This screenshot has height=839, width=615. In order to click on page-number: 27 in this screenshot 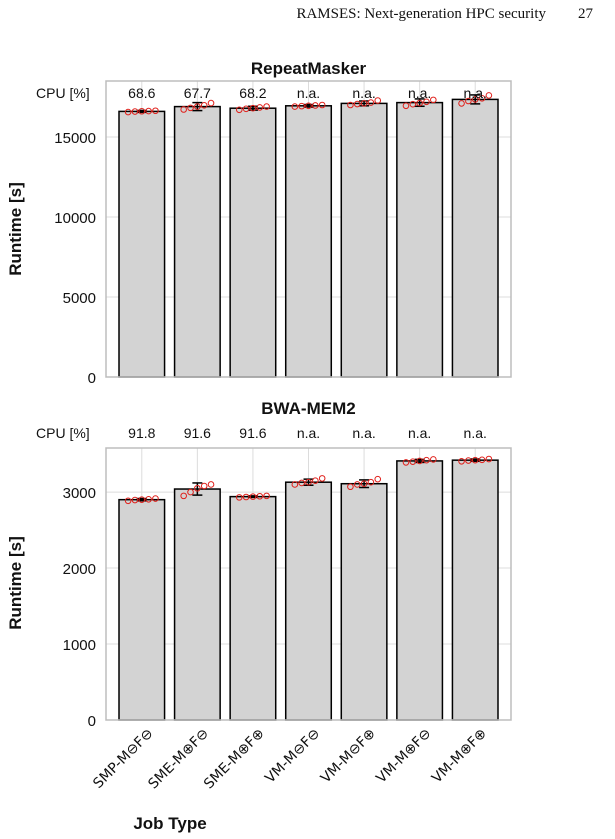, I will do `click(585, 14)`.